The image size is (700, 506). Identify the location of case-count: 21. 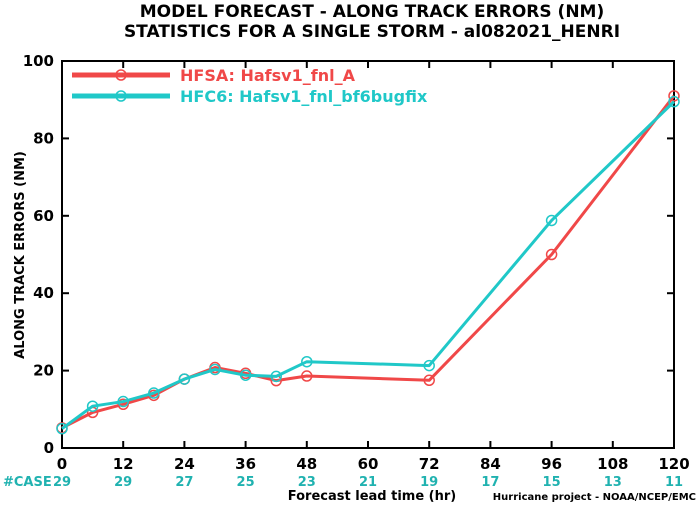
(368, 482).